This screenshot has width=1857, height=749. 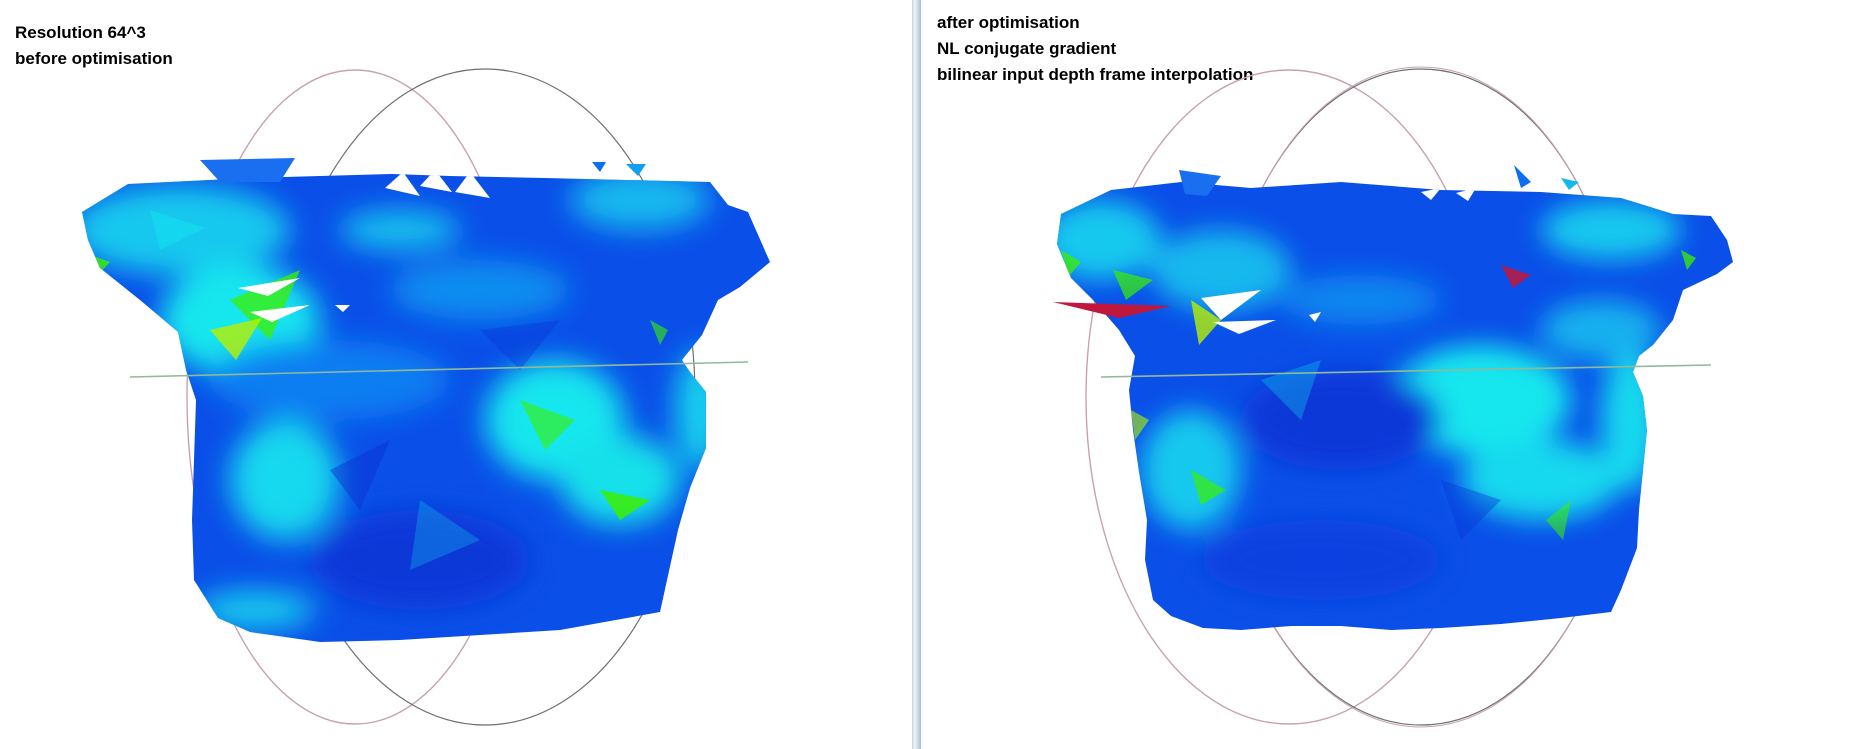 I want to click on caption-line-resolution: Resolution 64^3, so click(x=80, y=32).